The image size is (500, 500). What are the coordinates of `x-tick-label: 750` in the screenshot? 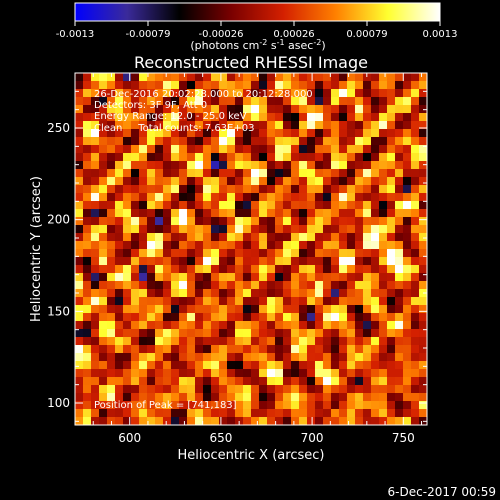 It's located at (403, 438).